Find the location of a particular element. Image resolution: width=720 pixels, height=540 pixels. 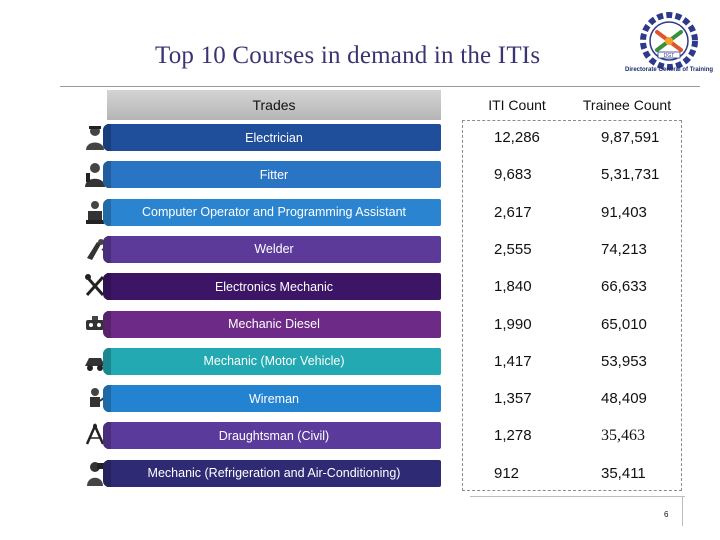

iti-count-value: 9,683 is located at coordinates (513, 175).